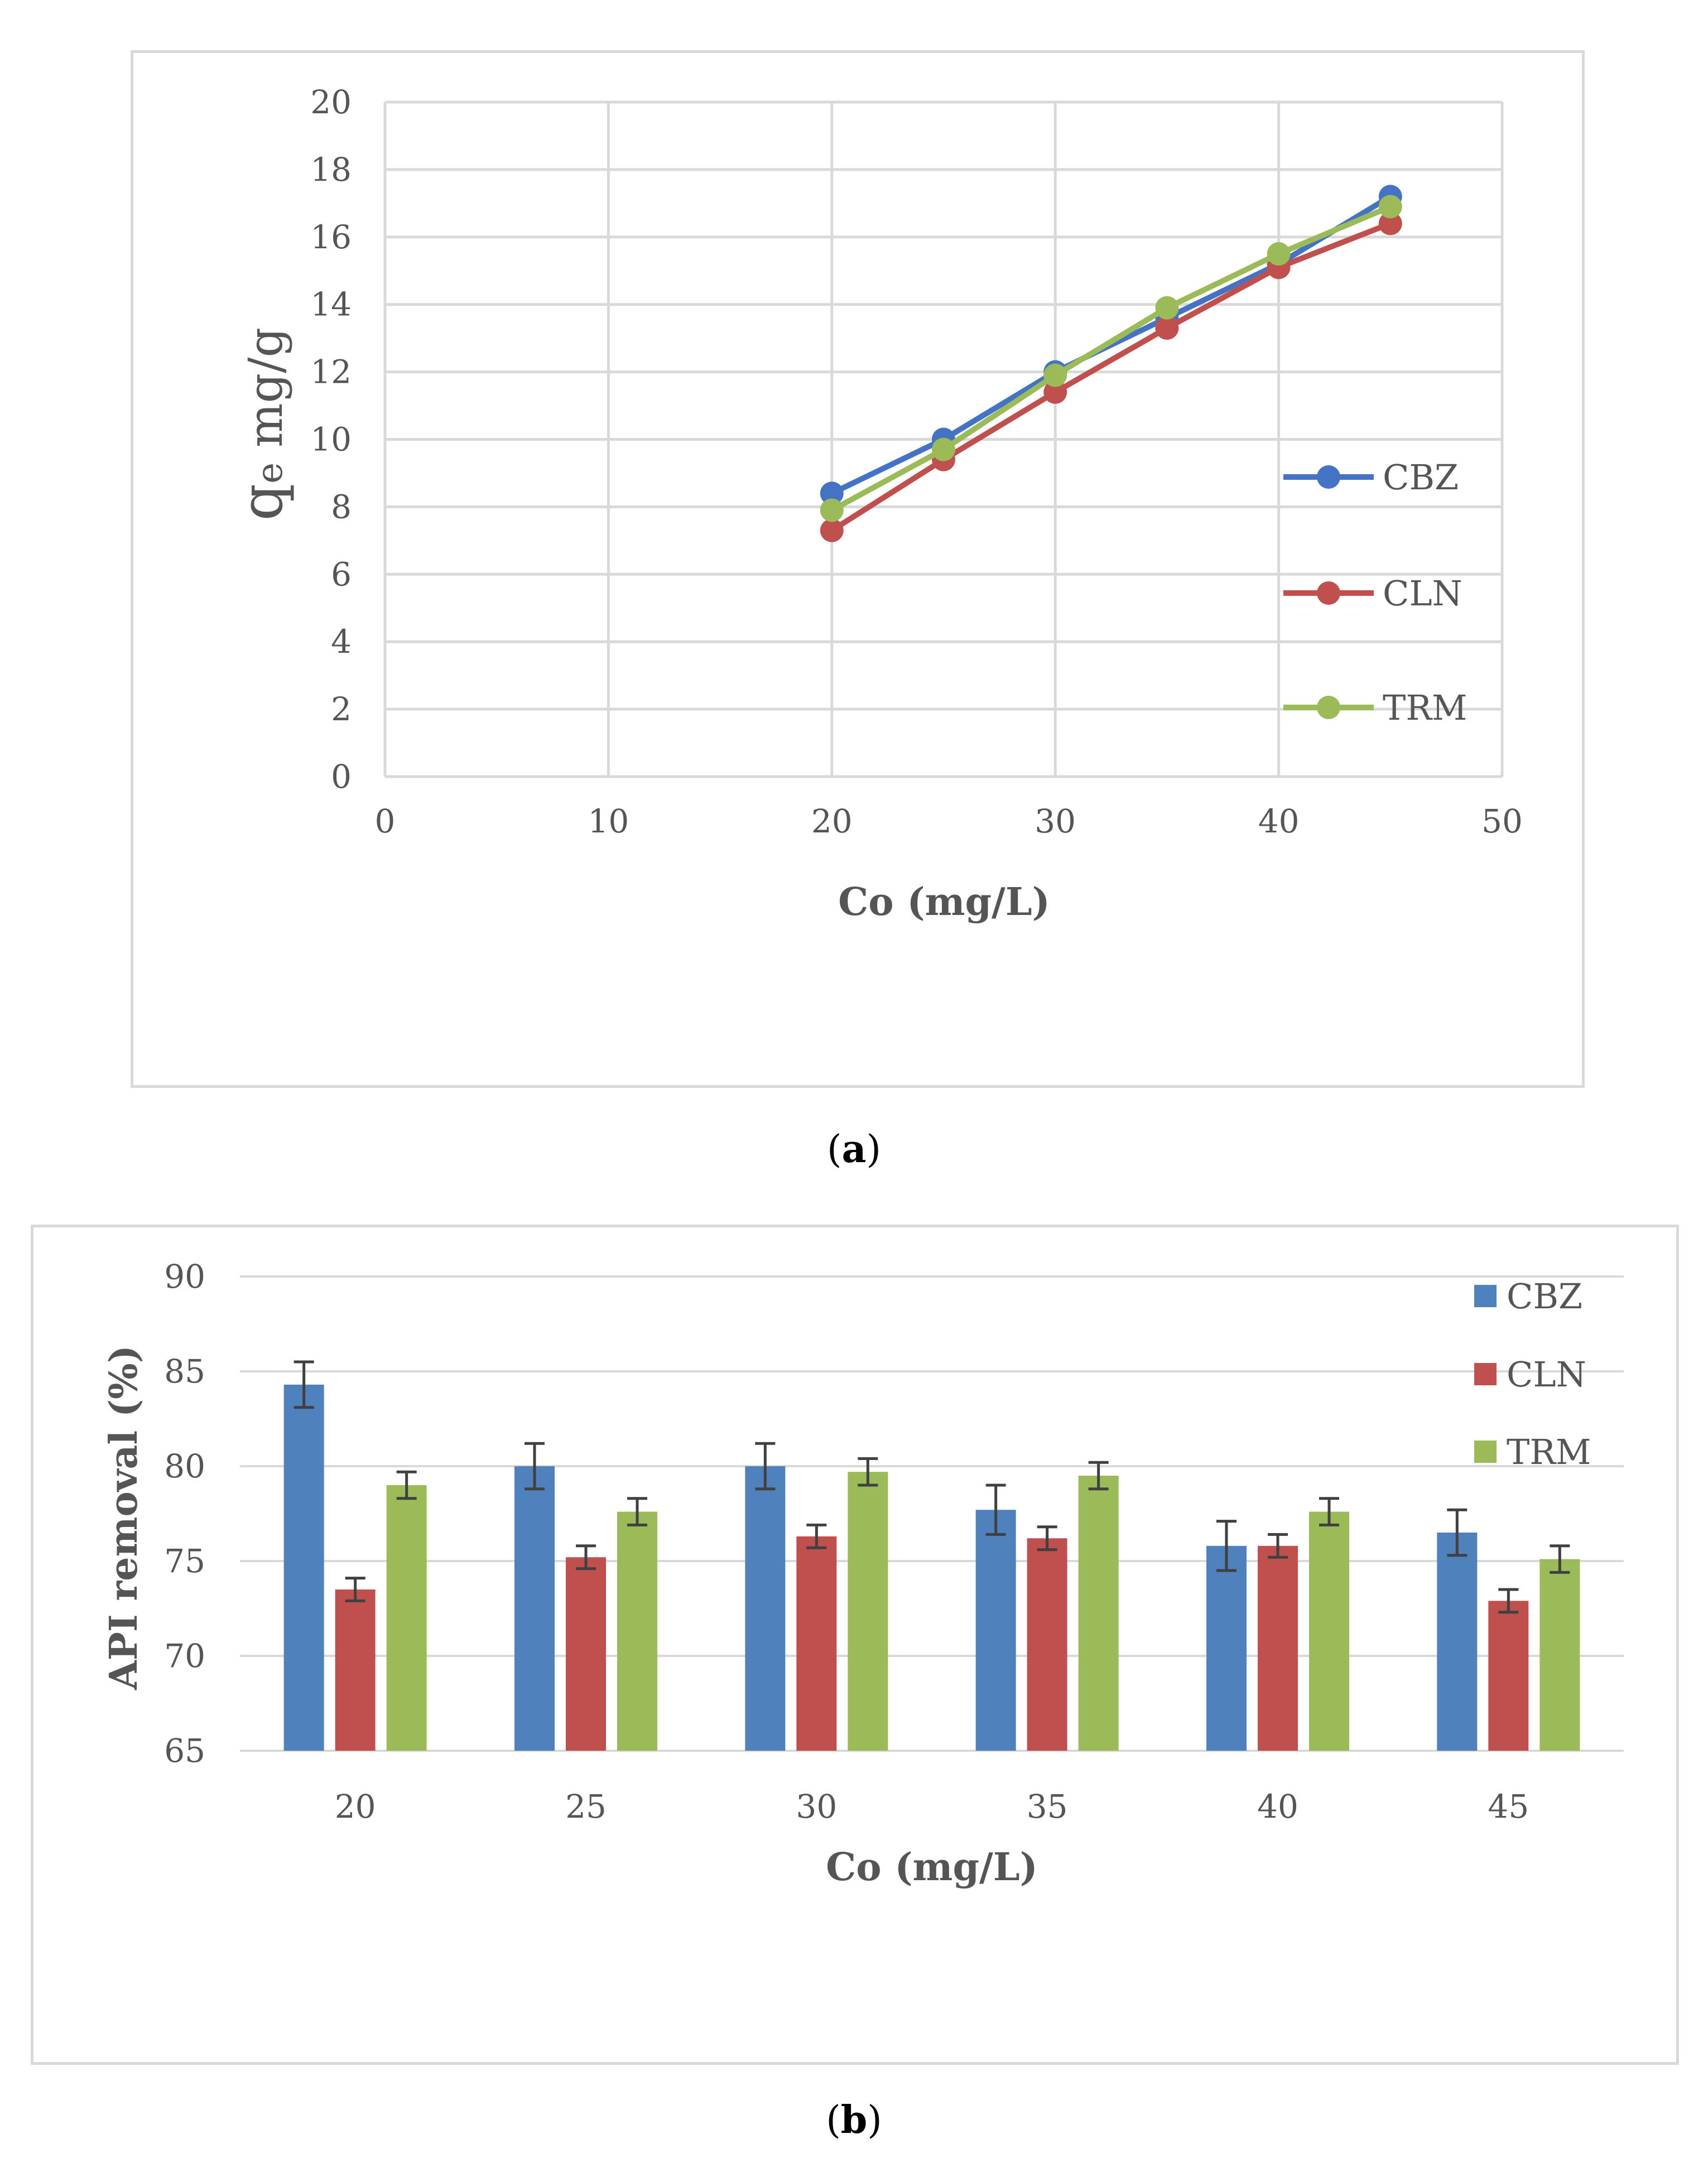 The height and width of the screenshot is (2182, 1708). I want to click on chart-a-y-axis-title: qe mg/g, so click(262, 424).